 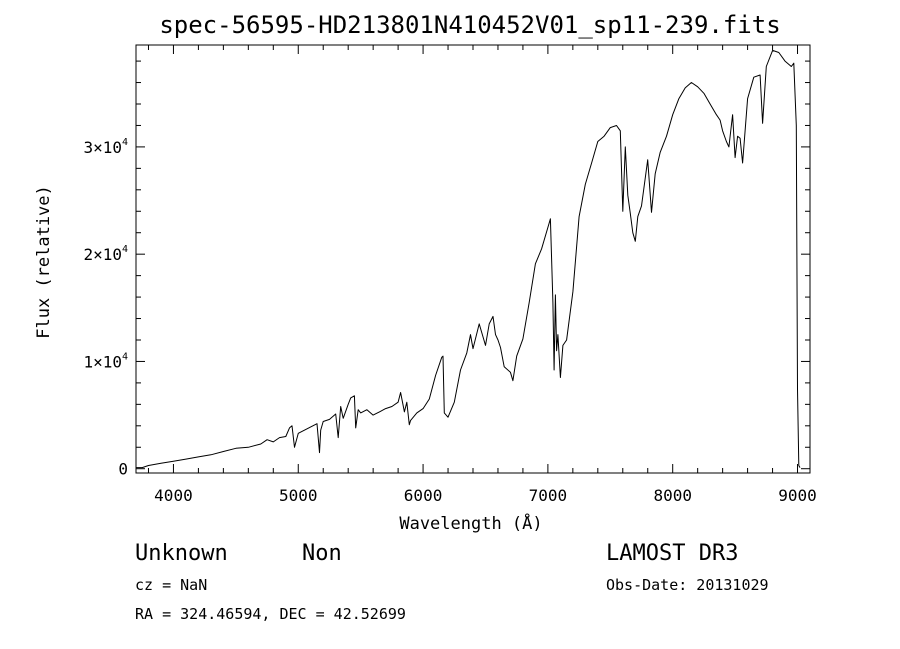 What do you see at coordinates (672, 553) in the screenshot?
I see `survey-name: LAMOST DR3` at bounding box center [672, 553].